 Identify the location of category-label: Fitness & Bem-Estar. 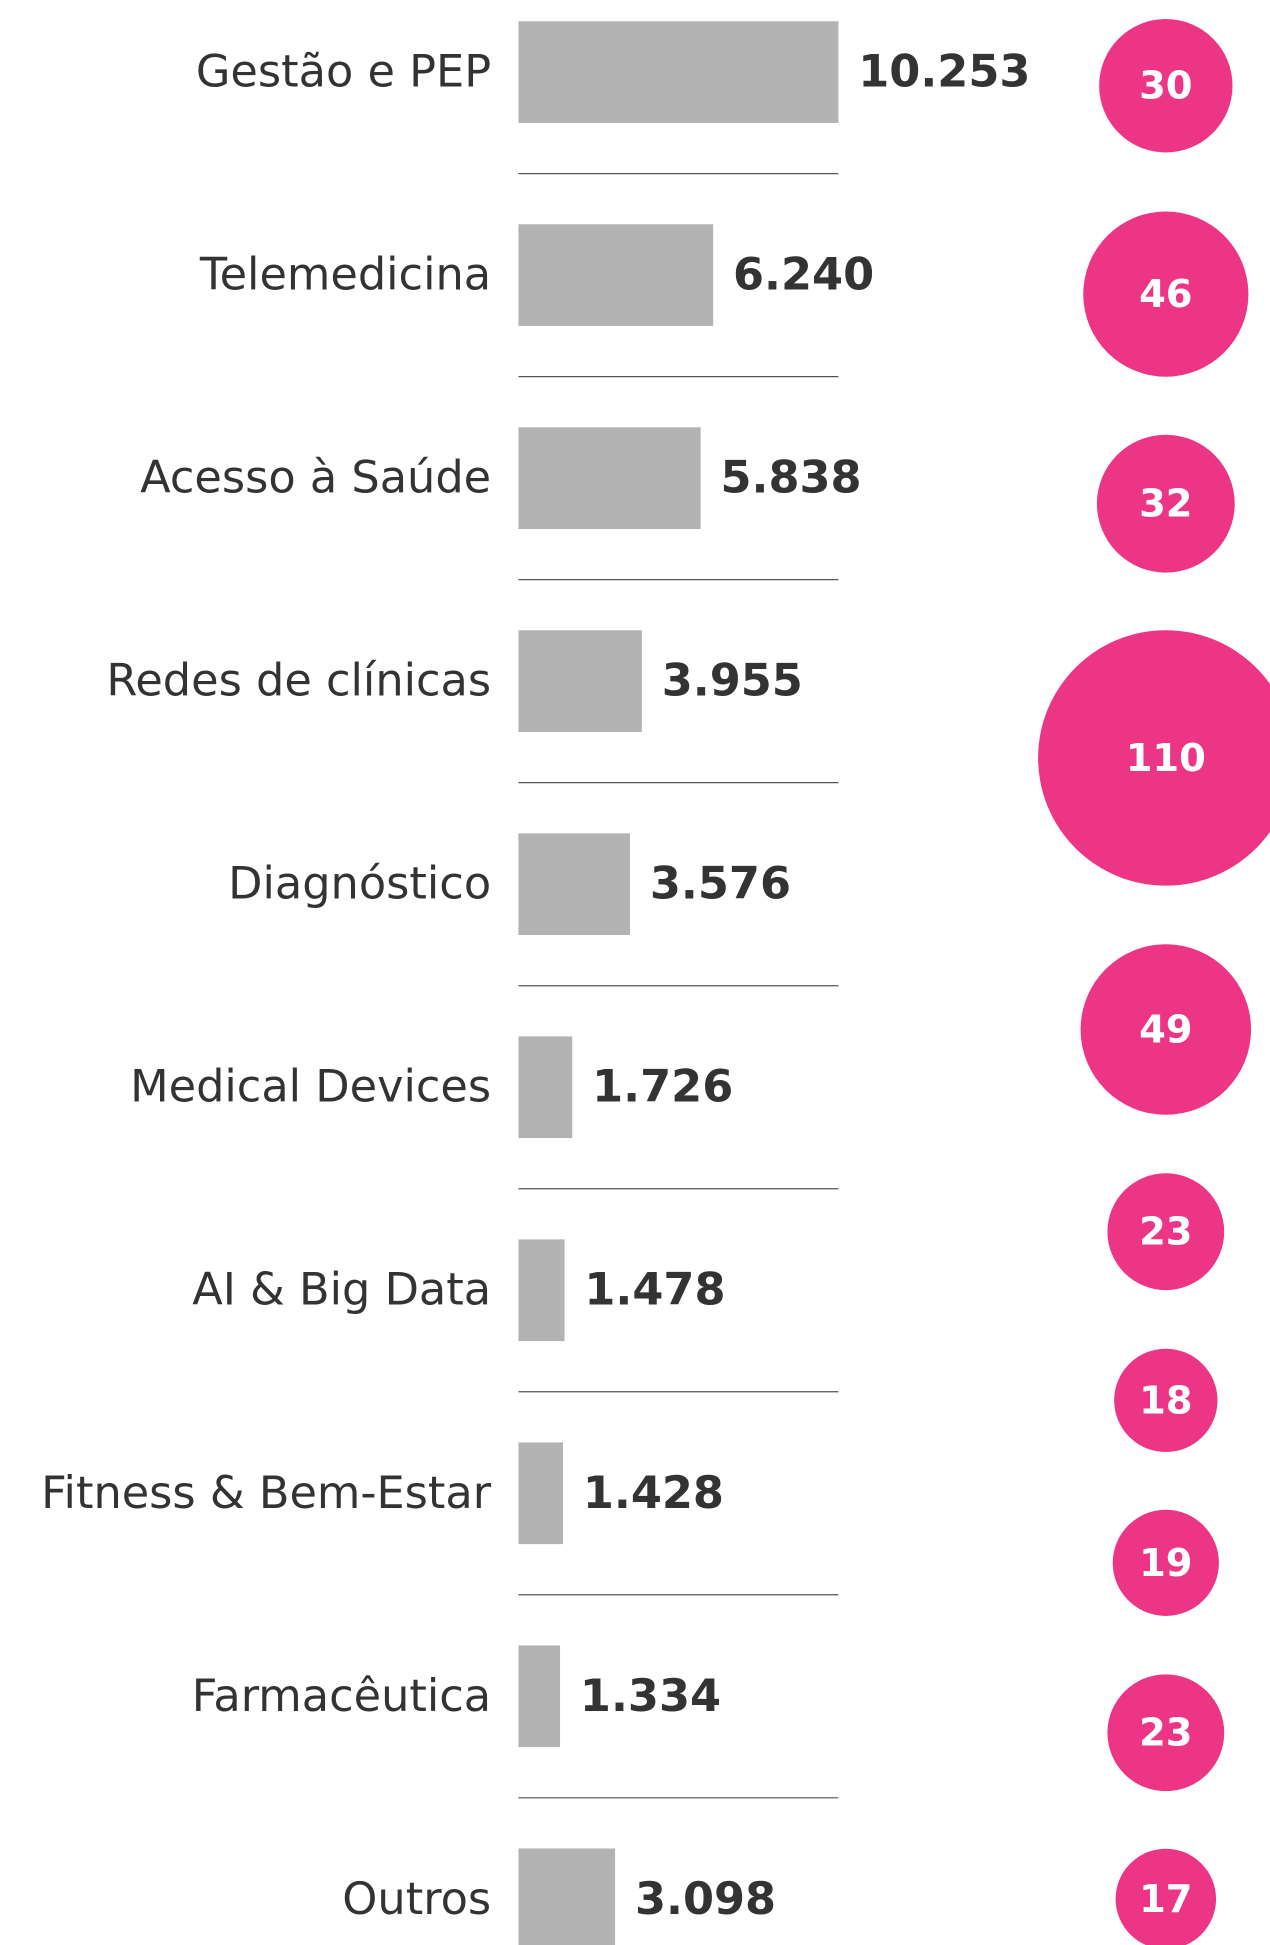
(266, 1493).